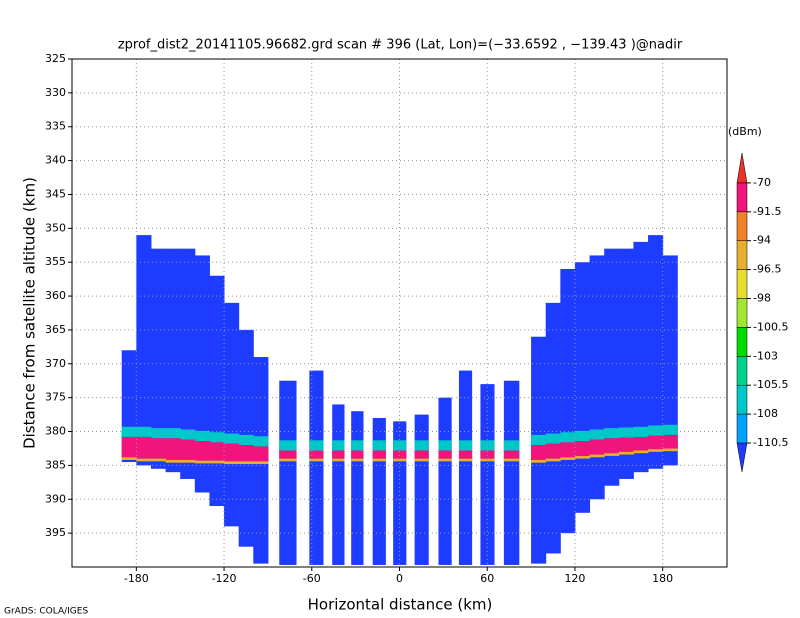 This screenshot has height=618, width=800. Describe the element at coordinates (55, 464) in the screenshot. I see `y-tick-label: 385` at that location.